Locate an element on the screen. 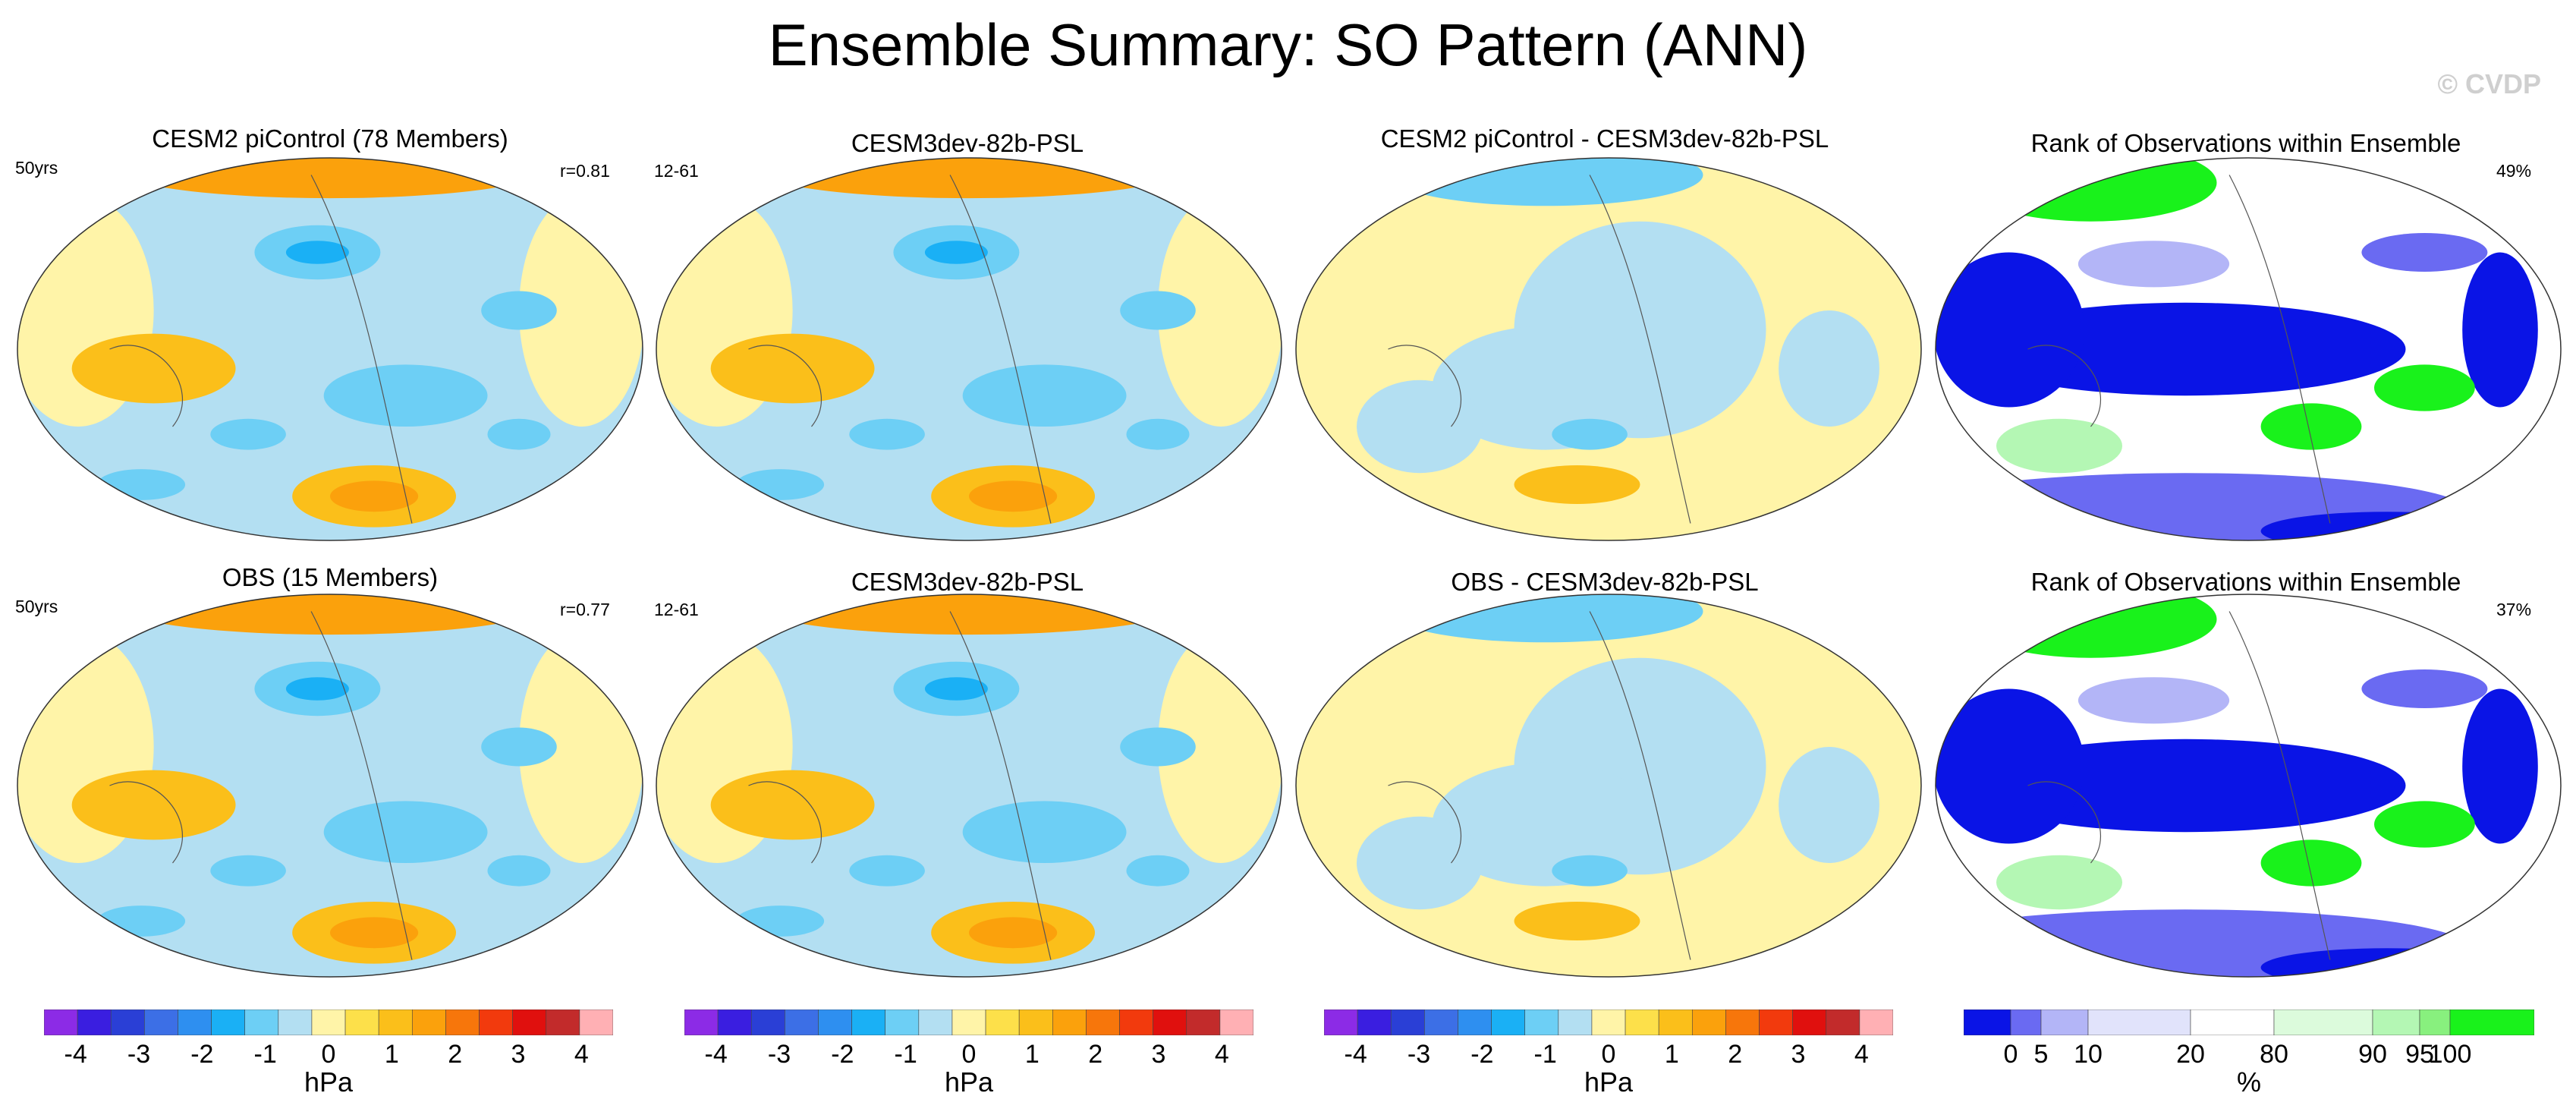 The height and width of the screenshot is (1115, 2576). panel-right-label: r=0.77 is located at coordinates (585, 609).